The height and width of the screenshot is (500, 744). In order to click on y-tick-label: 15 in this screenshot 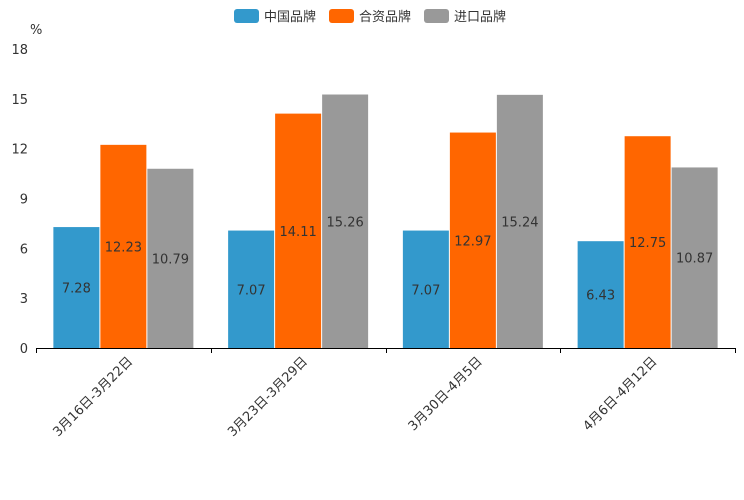, I will do `click(19, 100)`.